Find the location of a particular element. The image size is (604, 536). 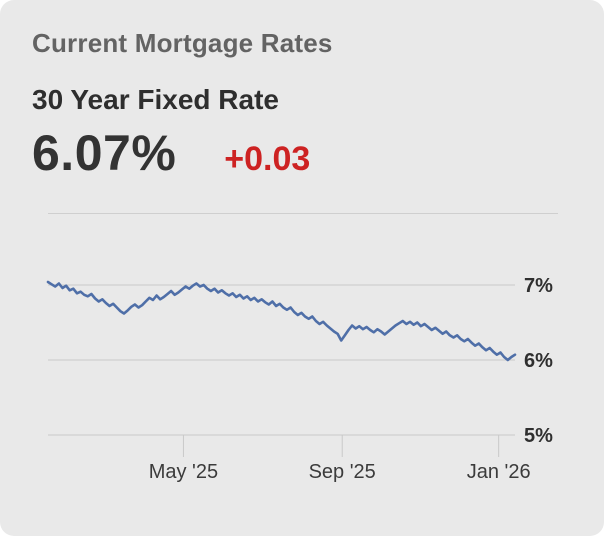

x-axis-label: Jan '26 is located at coordinates (499, 472).